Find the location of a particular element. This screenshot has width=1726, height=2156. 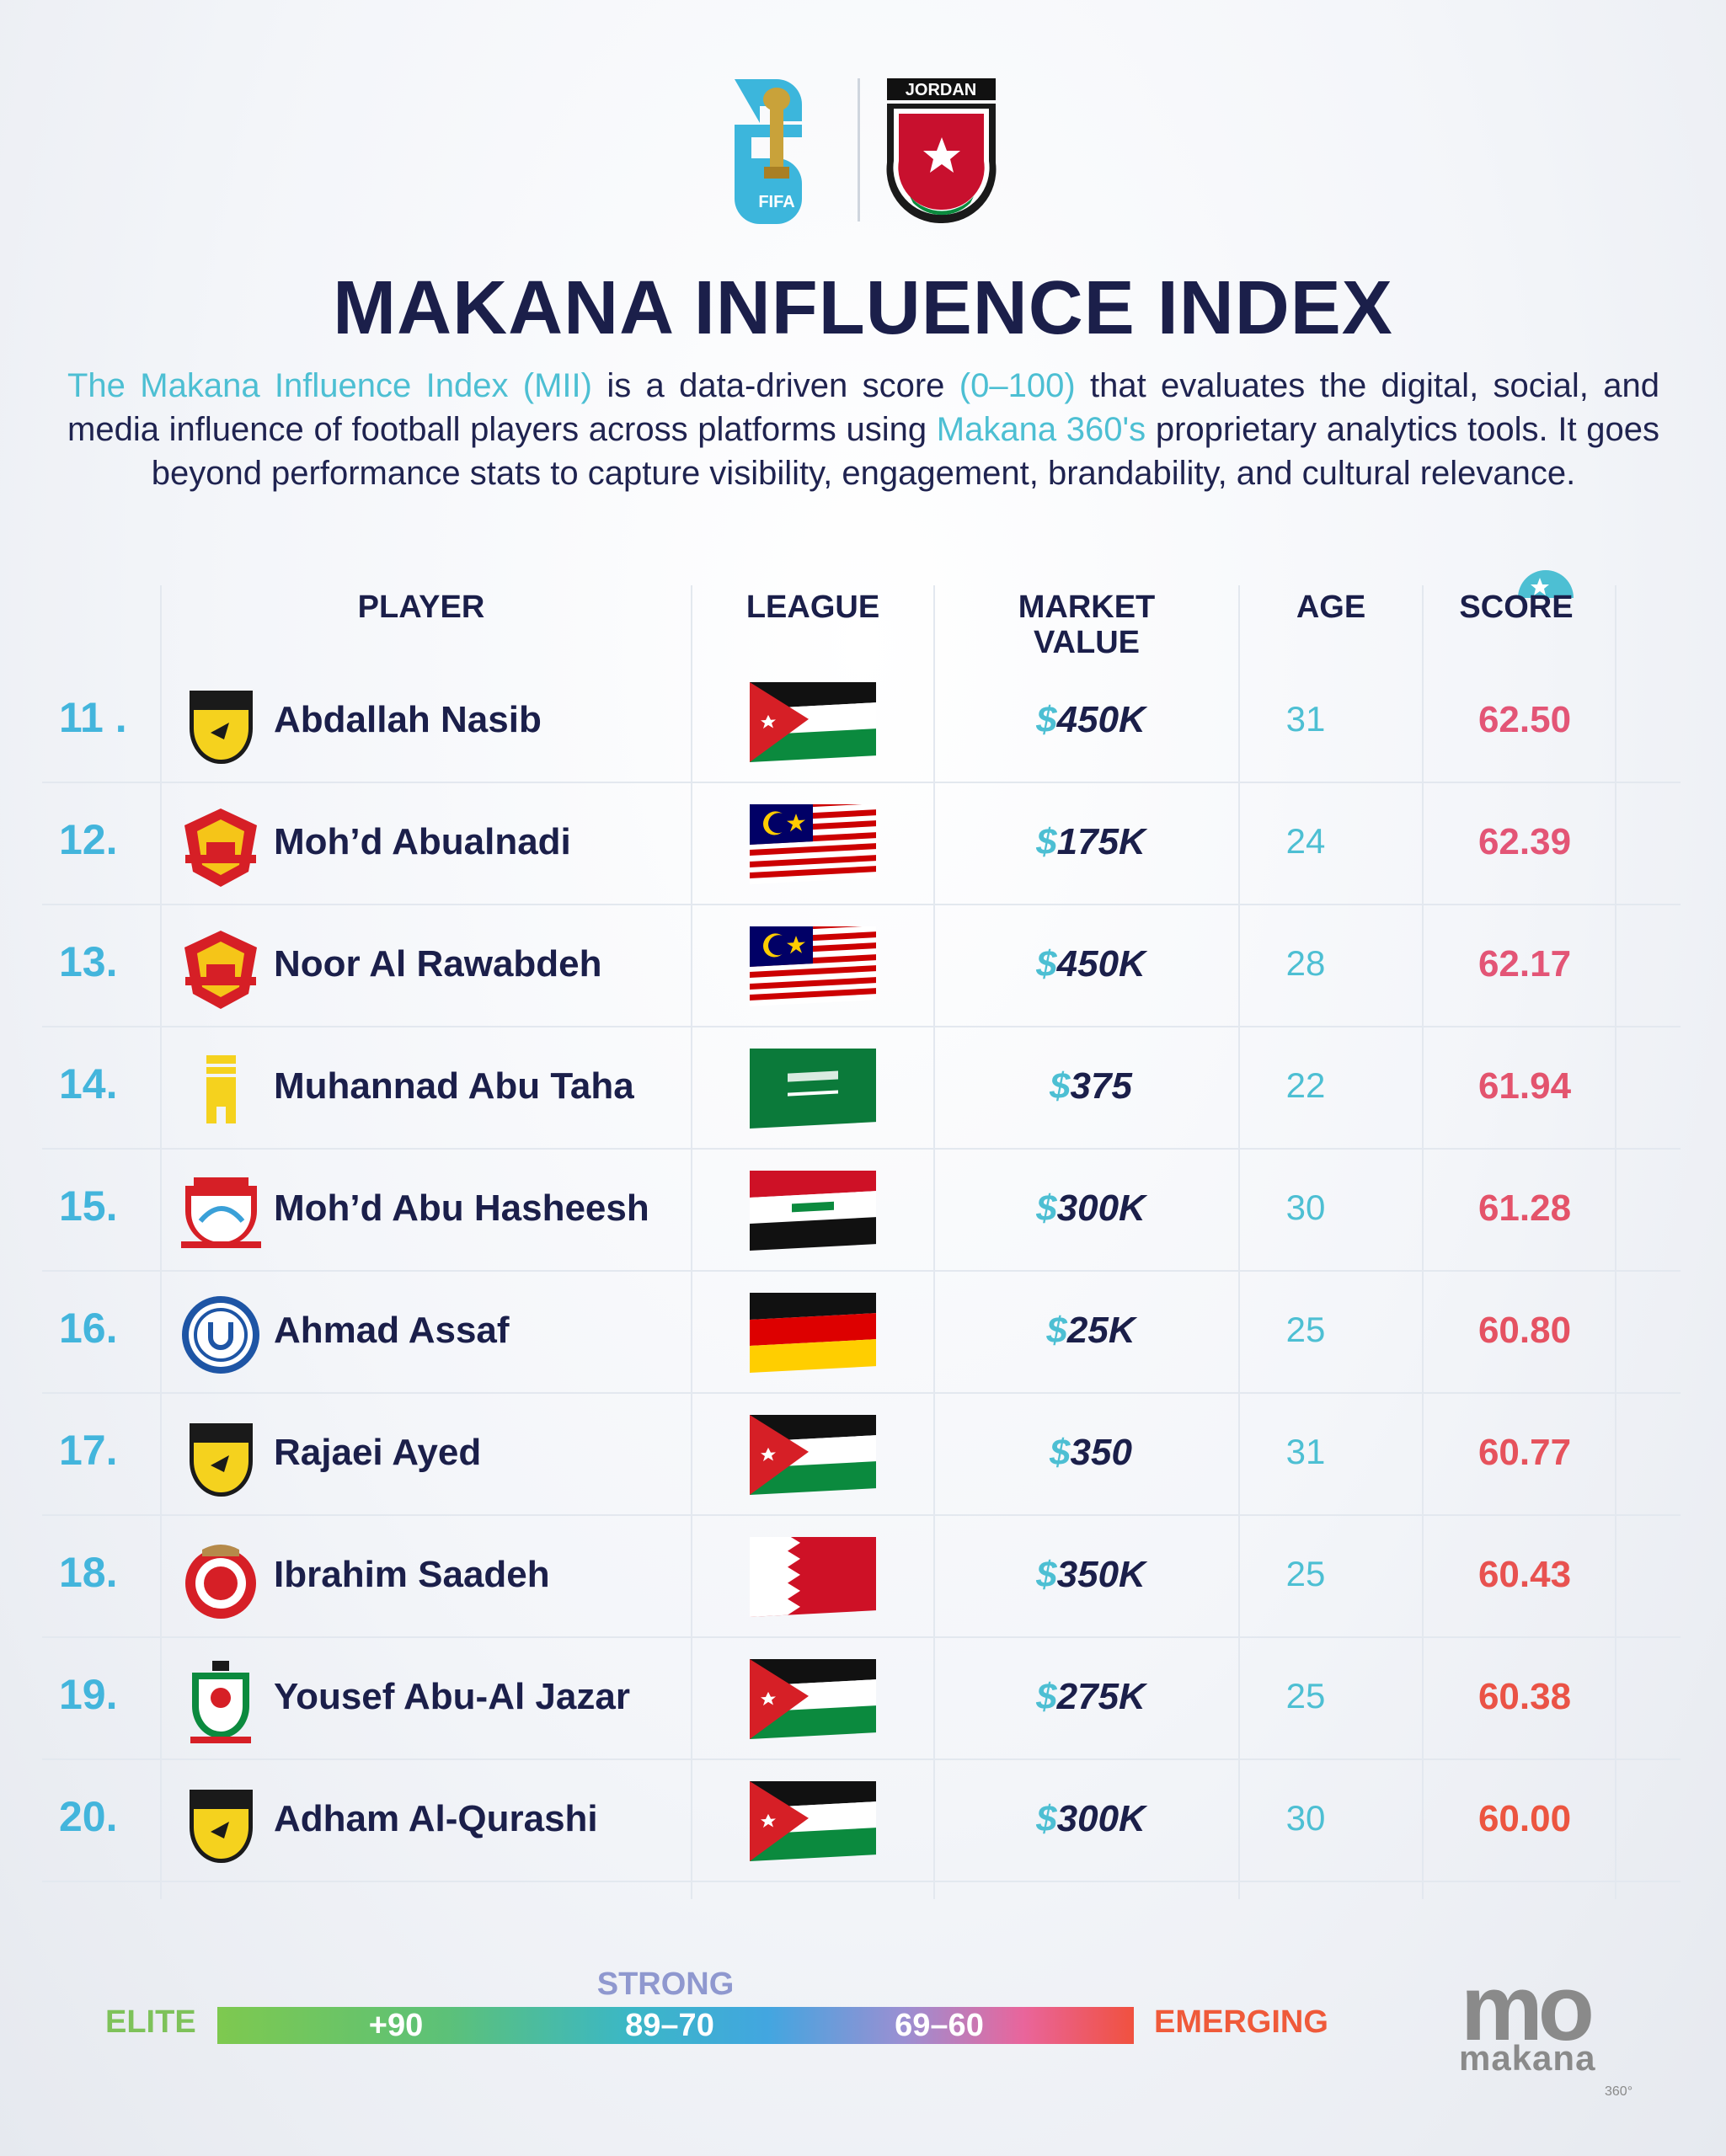

table-row: 18. Ibrahim Saadeh $350K 25 60.43 is located at coordinates (862, 1577).